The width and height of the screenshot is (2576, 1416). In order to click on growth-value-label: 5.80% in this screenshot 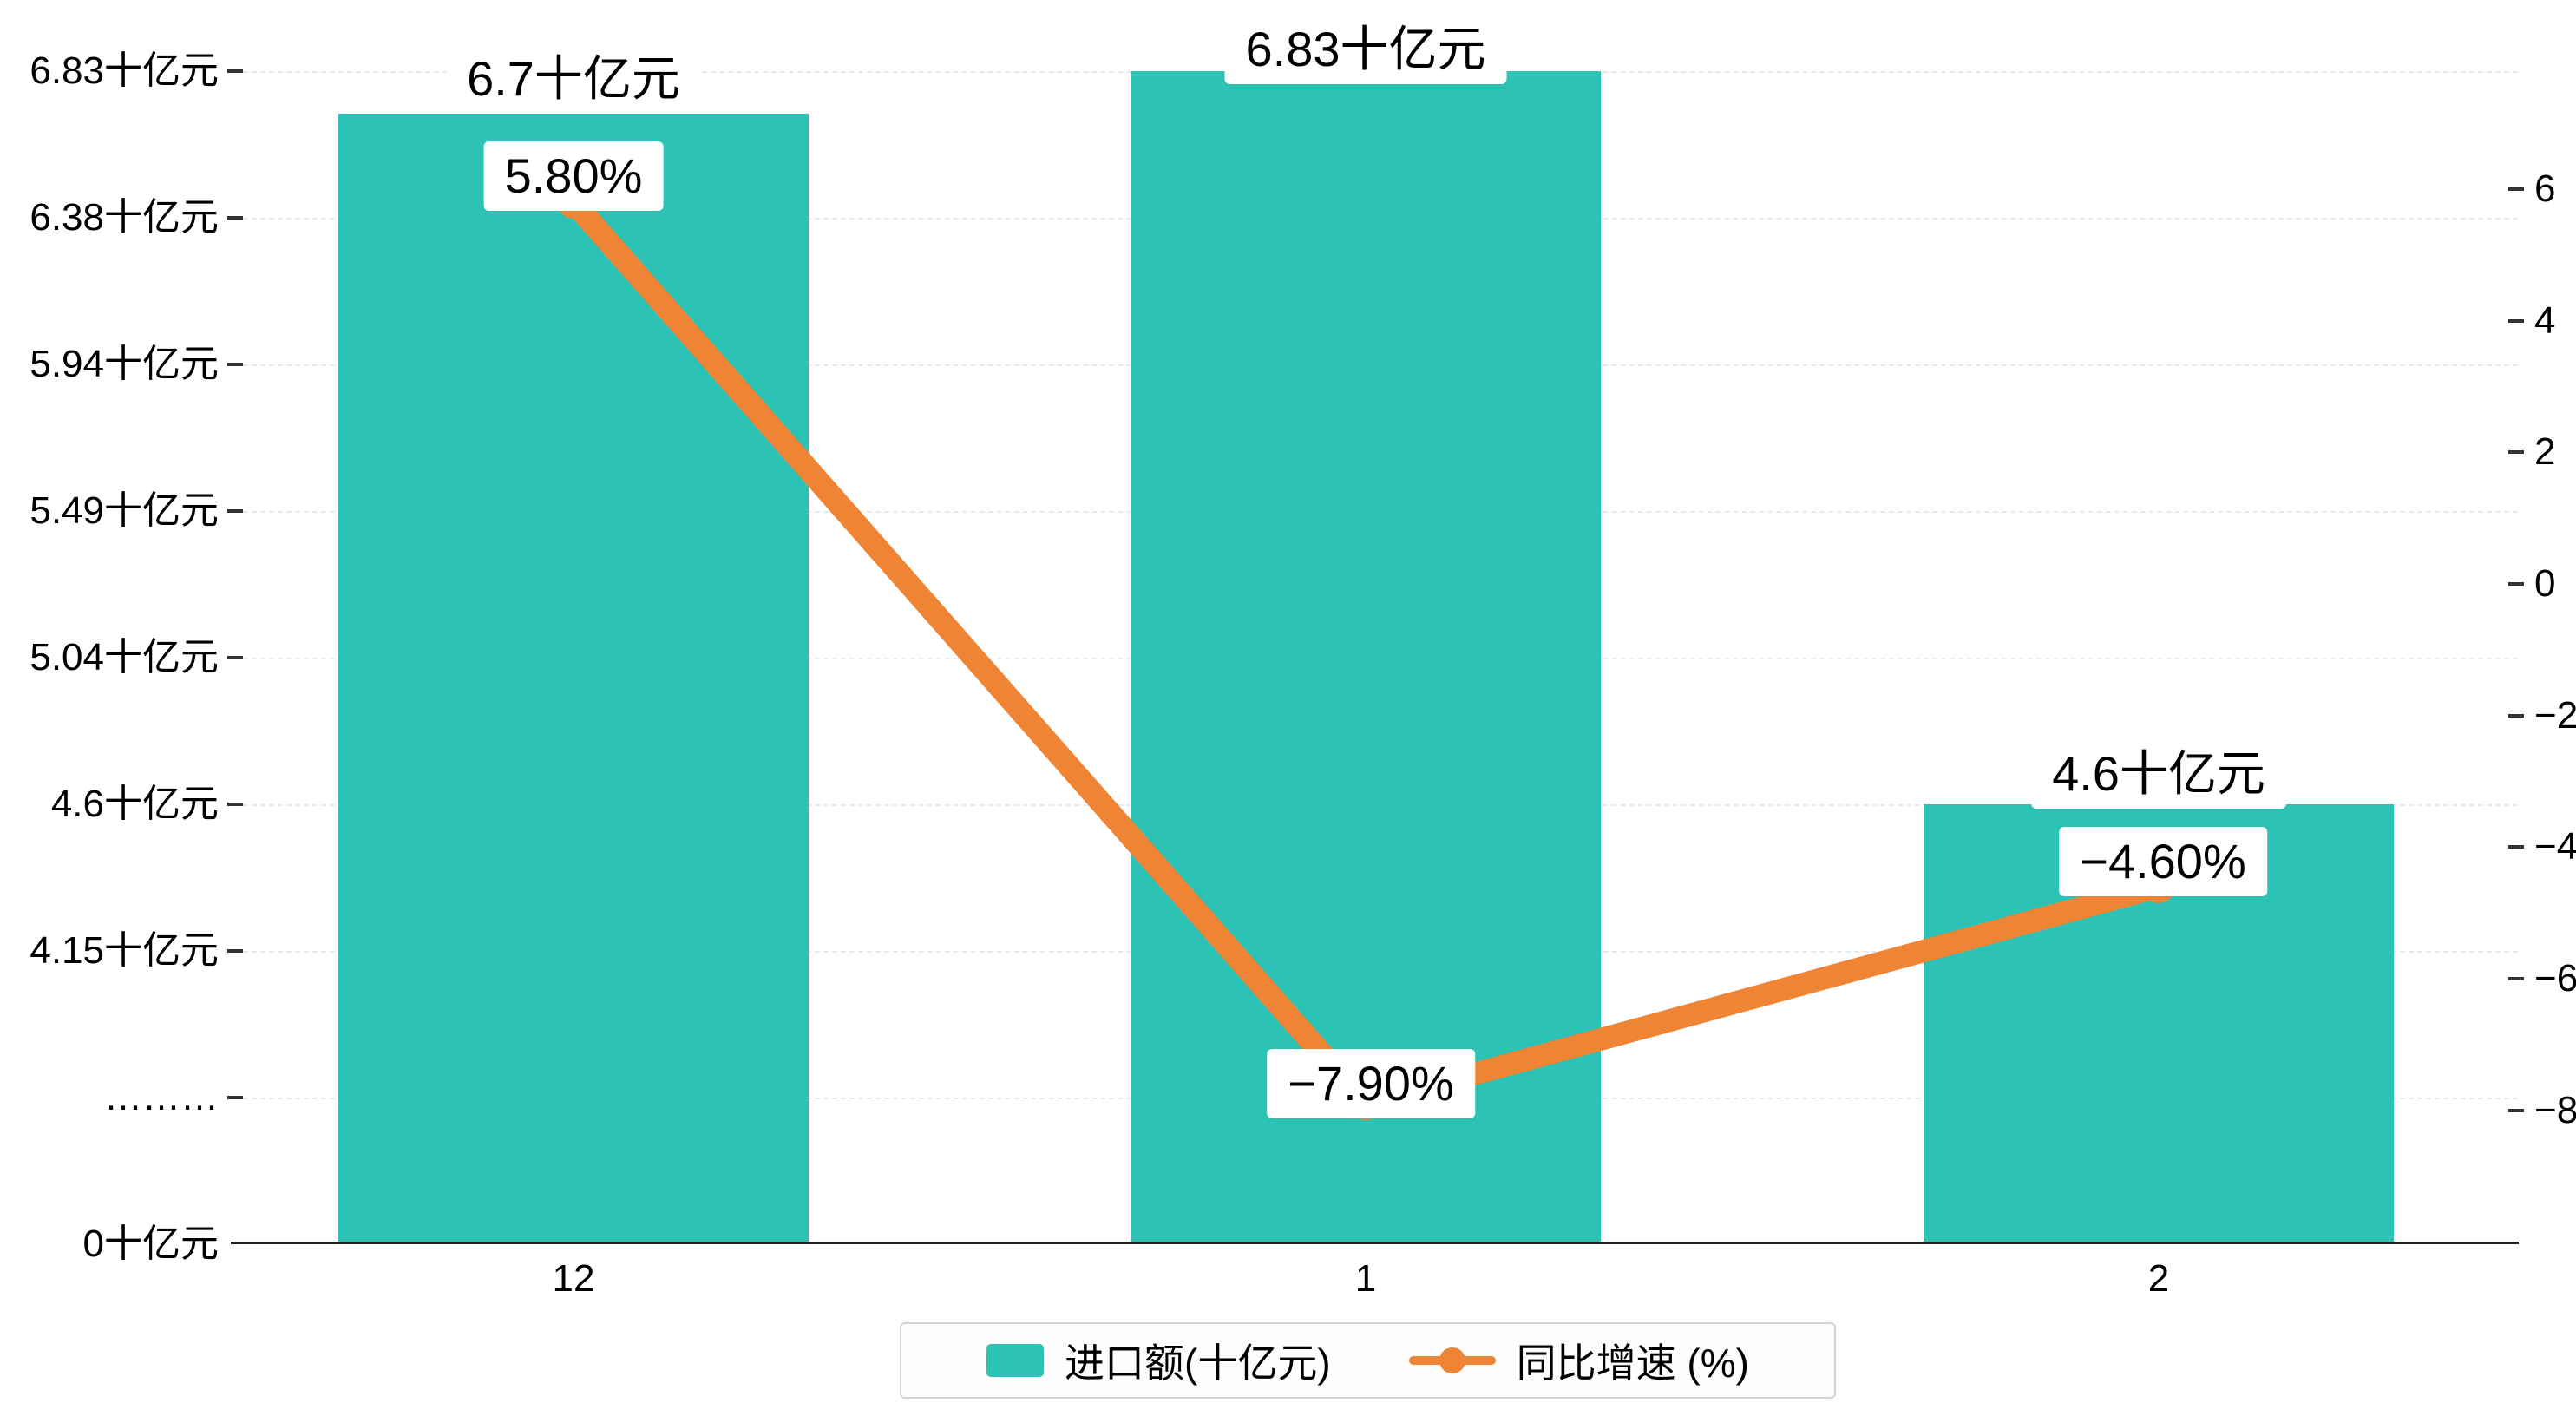, I will do `click(573, 176)`.